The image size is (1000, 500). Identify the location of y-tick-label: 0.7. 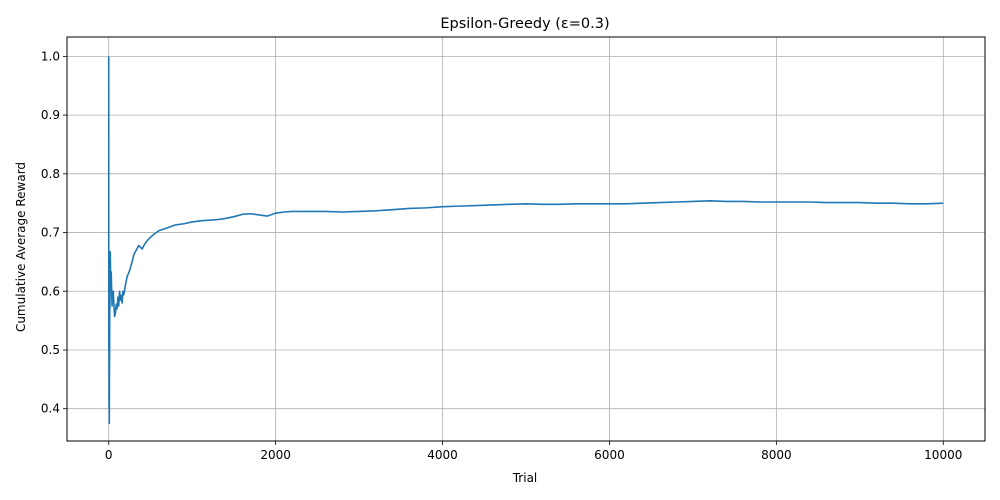
(50, 233).